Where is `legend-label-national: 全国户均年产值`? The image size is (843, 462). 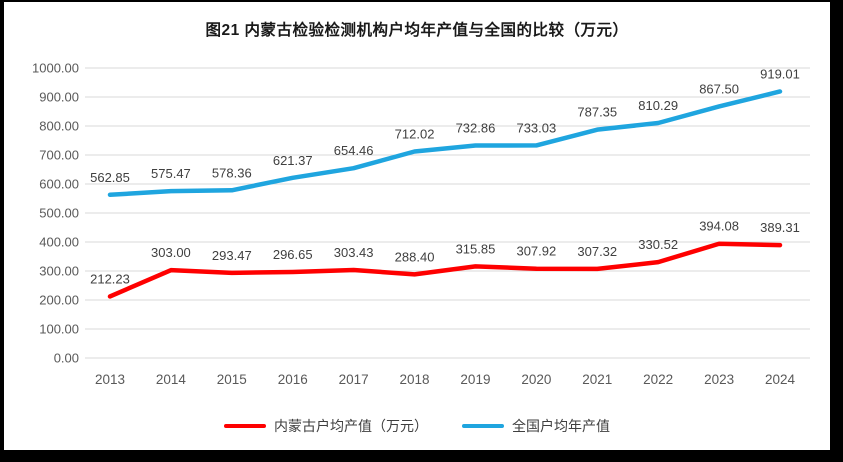
legend-label-national: 全国户均年产值 is located at coordinates (561, 426).